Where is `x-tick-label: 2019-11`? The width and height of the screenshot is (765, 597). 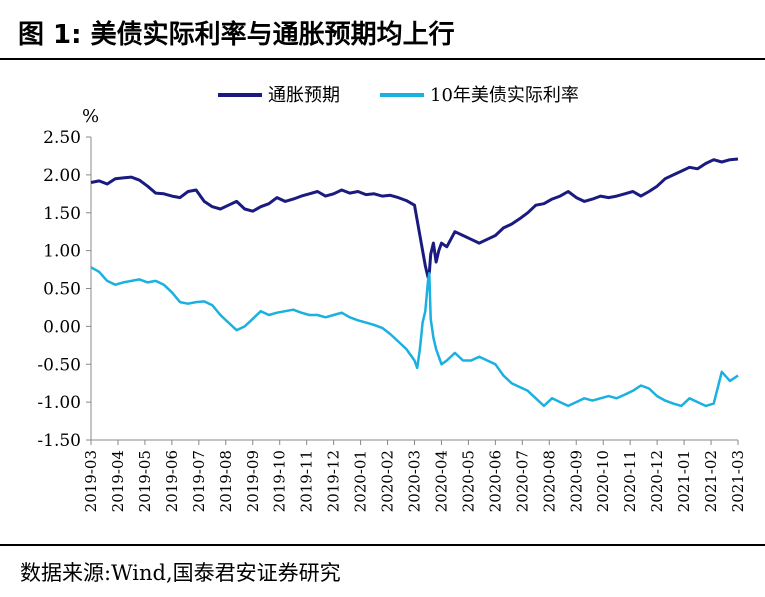
x-tick-label: 2019-11 is located at coordinates (307, 481).